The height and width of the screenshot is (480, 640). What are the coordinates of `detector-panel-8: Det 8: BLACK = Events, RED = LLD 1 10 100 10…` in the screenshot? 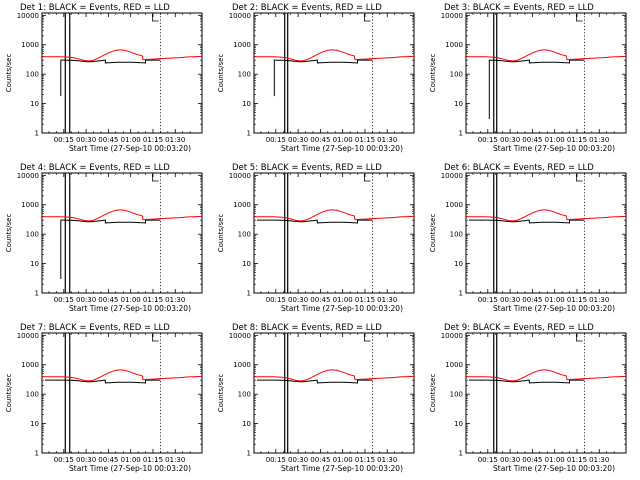 It's located at (316, 398).